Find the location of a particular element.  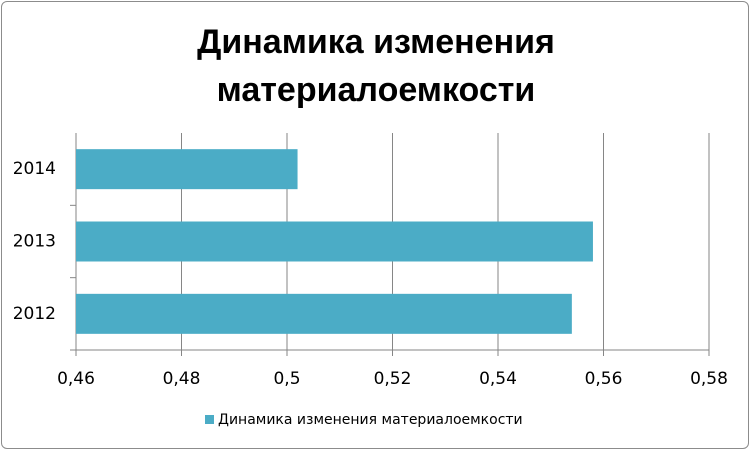

x-tick-label: 0,5 is located at coordinates (286, 379).